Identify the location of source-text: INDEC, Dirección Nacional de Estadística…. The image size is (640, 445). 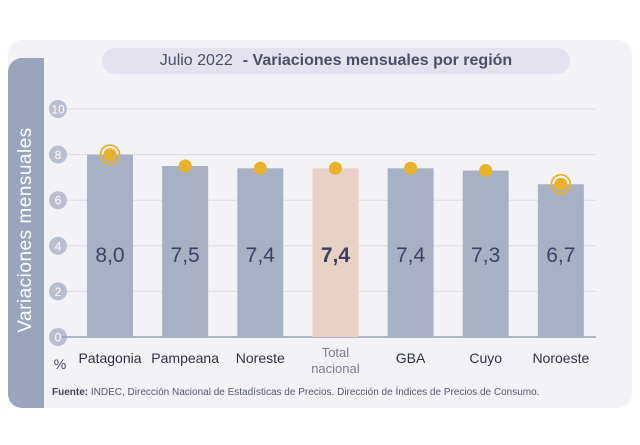
(315, 392).